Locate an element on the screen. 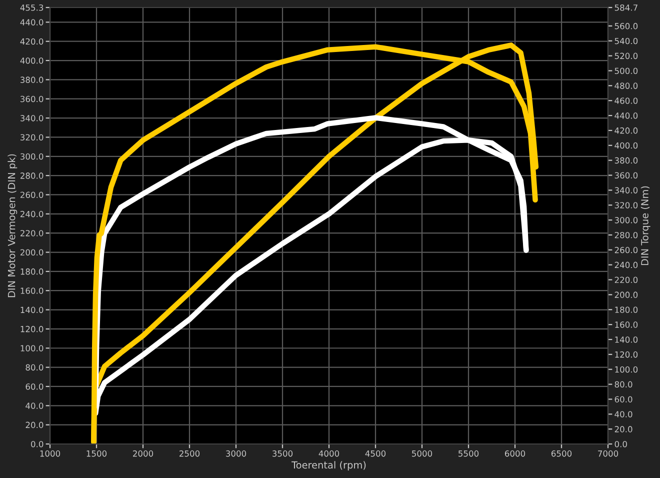  x-tick-label: 4500 is located at coordinates (375, 453).